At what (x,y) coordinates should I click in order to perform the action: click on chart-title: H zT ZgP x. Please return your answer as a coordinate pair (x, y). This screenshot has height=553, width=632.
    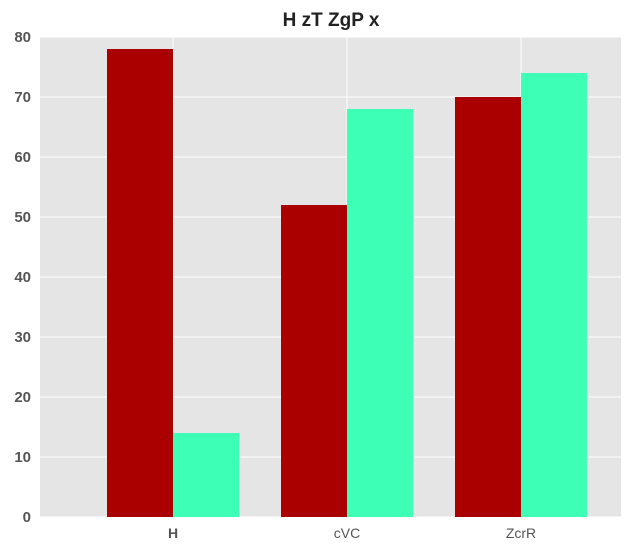
    Looking at the image, I should click on (331, 20).